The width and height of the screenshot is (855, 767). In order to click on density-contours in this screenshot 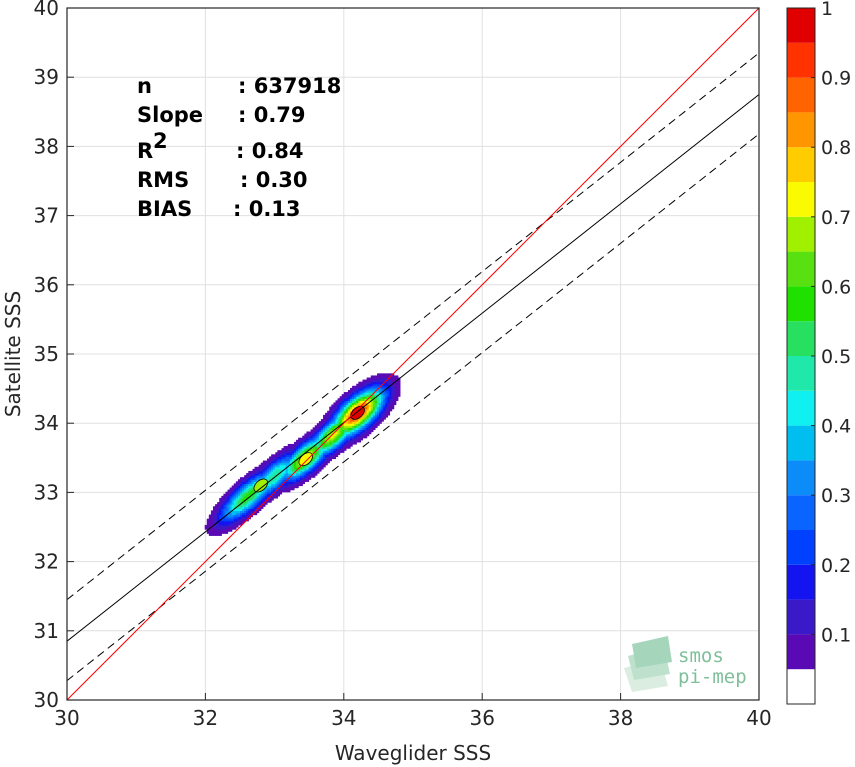, I will do `click(302, 454)`.